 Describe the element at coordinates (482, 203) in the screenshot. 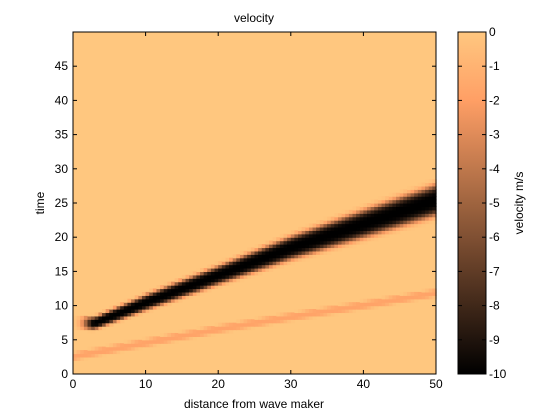

I see `colorbar-ticks: 0 -1 -2 -3 -4 -5 -6 -7 -8 -9 -10` at that location.